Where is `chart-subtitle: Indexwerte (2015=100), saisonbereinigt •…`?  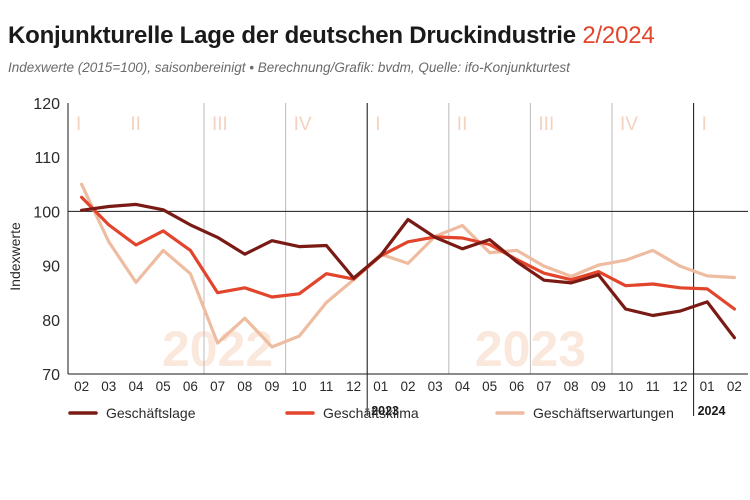
chart-subtitle: Indexwerte (2015=100), saisonbereinigt •… is located at coordinates (289, 67).